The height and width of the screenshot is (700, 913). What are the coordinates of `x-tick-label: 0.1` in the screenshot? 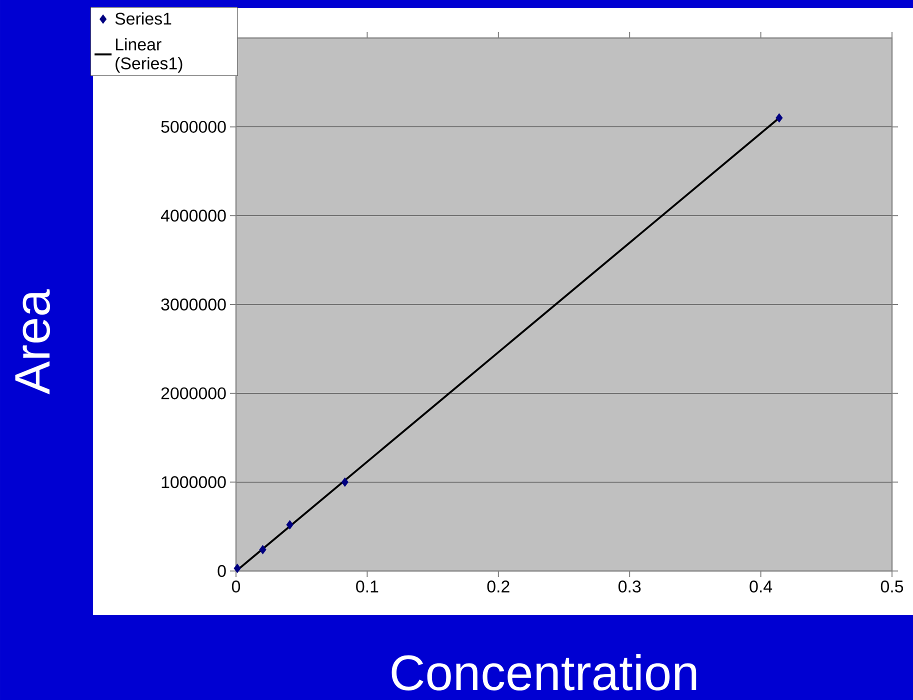 It's located at (367, 586).